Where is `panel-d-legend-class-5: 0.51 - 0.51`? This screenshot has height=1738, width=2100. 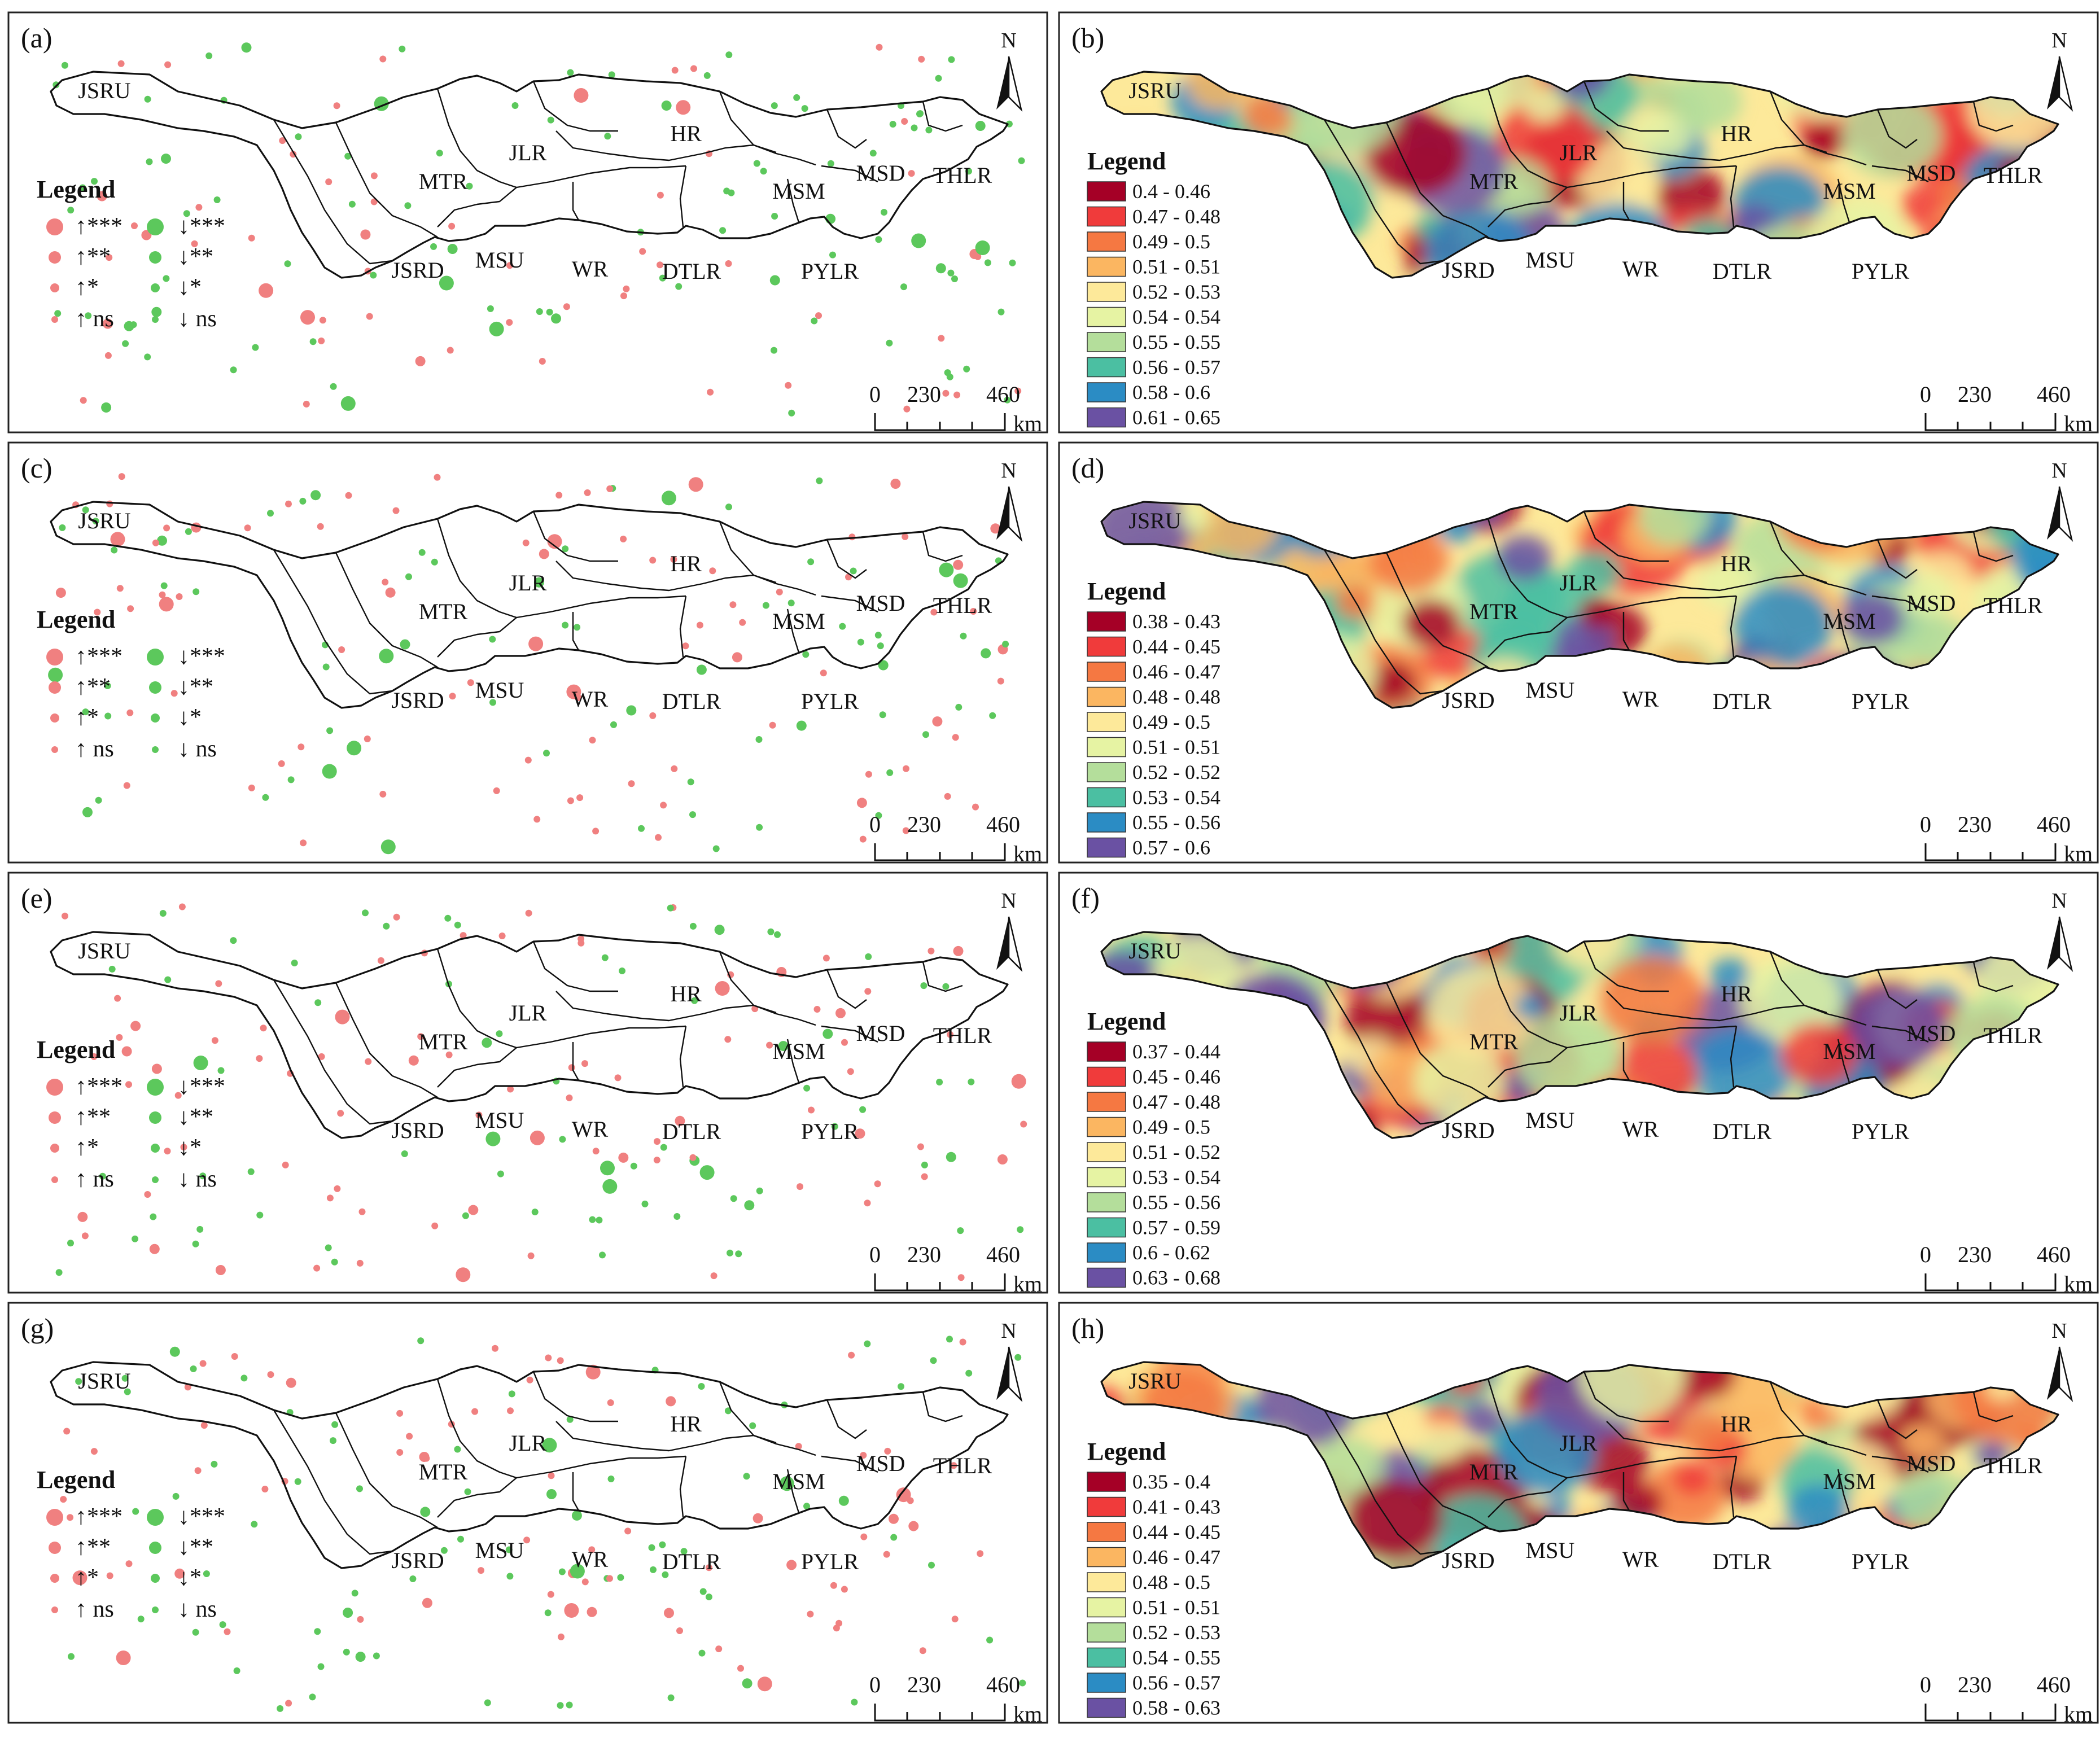 panel-d-legend-class-5: 0.51 - 0.51 is located at coordinates (1176, 748).